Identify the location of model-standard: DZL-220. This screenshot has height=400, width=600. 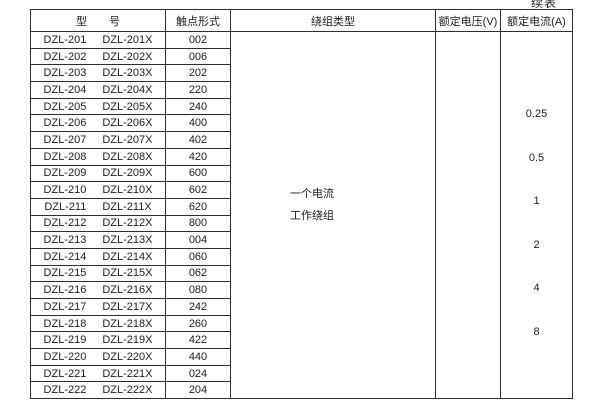
(65, 356).